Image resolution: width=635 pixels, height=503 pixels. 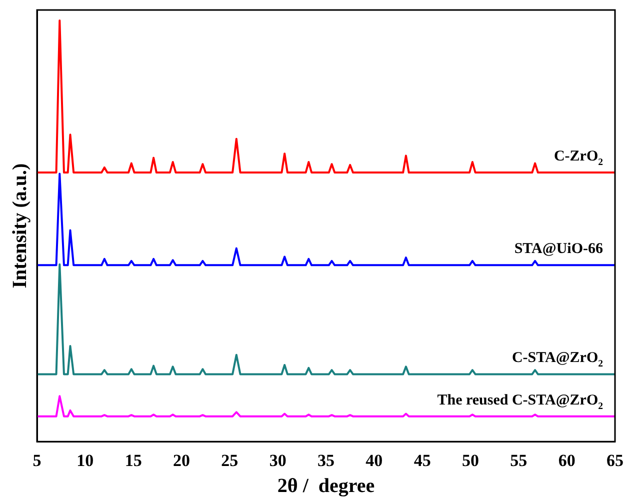 What do you see at coordinates (326, 460) in the screenshot?
I see `x-tick-label: 35` at bounding box center [326, 460].